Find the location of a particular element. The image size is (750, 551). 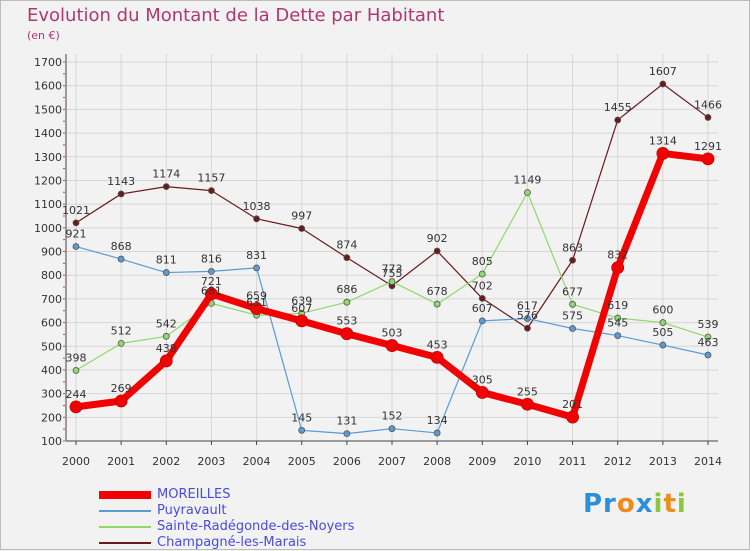

data-label: 811 is located at coordinates (166, 260).